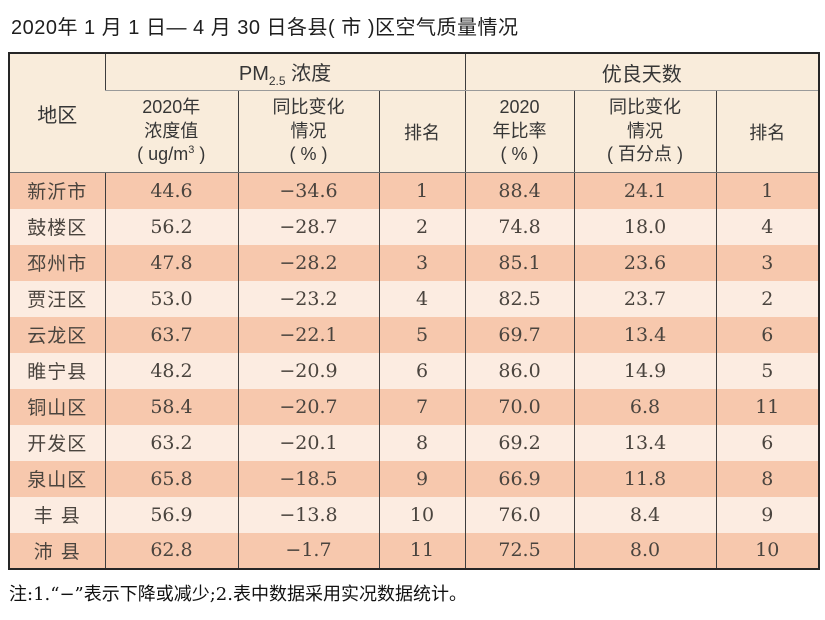 The width and height of the screenshot is (825, 620). What do you see at coordinates (57, 262) in the screenshot?
I see `region-cell: 邳州市` at bounding box center [57, 262].